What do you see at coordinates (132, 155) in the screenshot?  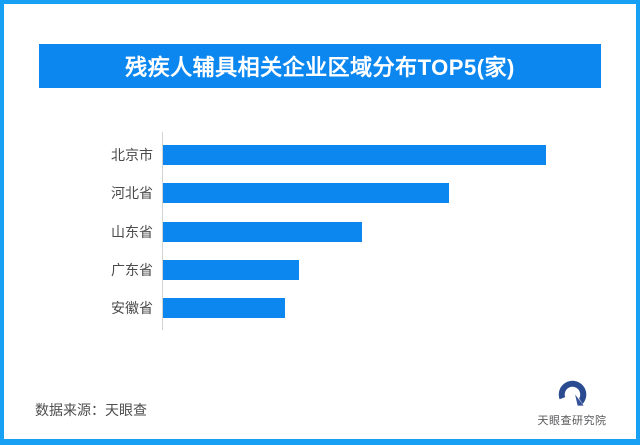 I see `category-label-1: 北京市` at bounding box center [132, 155].